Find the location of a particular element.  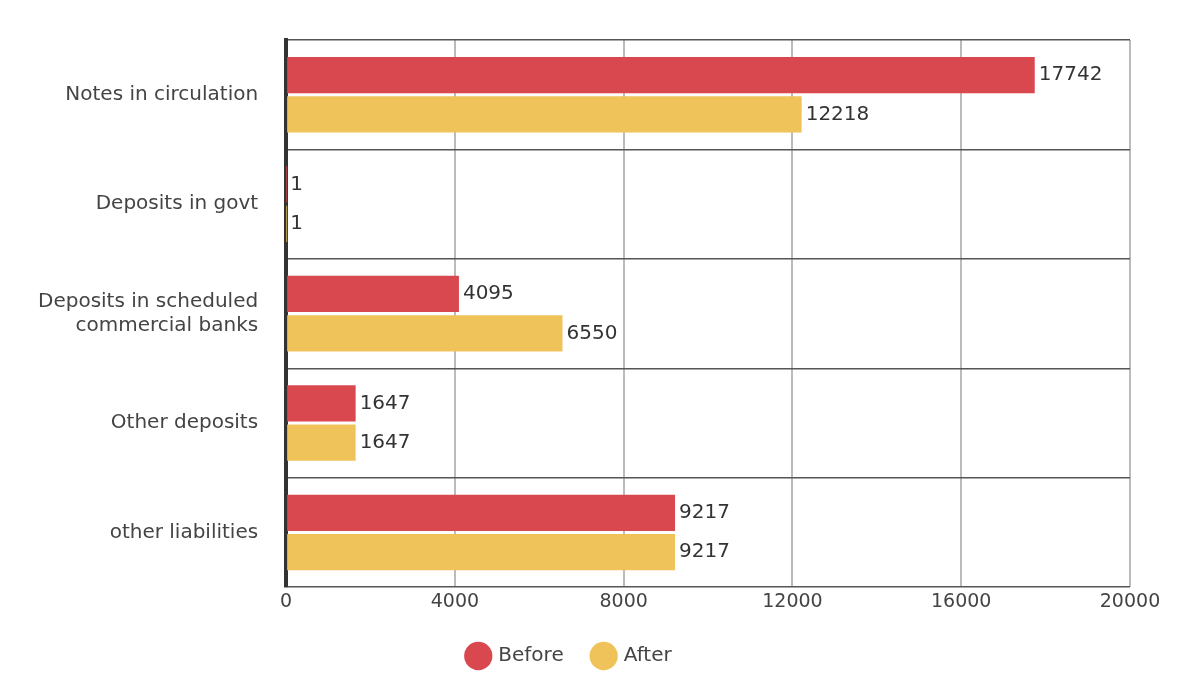

y-tick-label: Other deposits is located at coordinates (184, 421).